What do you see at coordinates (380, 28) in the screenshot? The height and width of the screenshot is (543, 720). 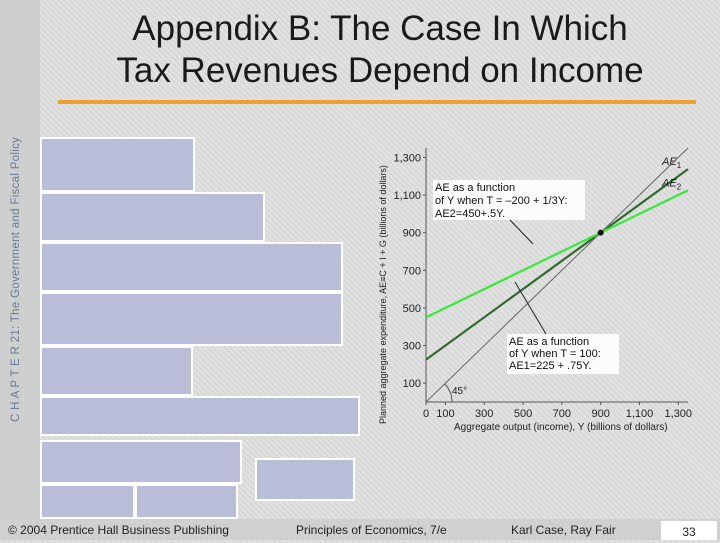 I see `title-line-1: Appendix B: The Case In Which` at bounding box center [380, 28].